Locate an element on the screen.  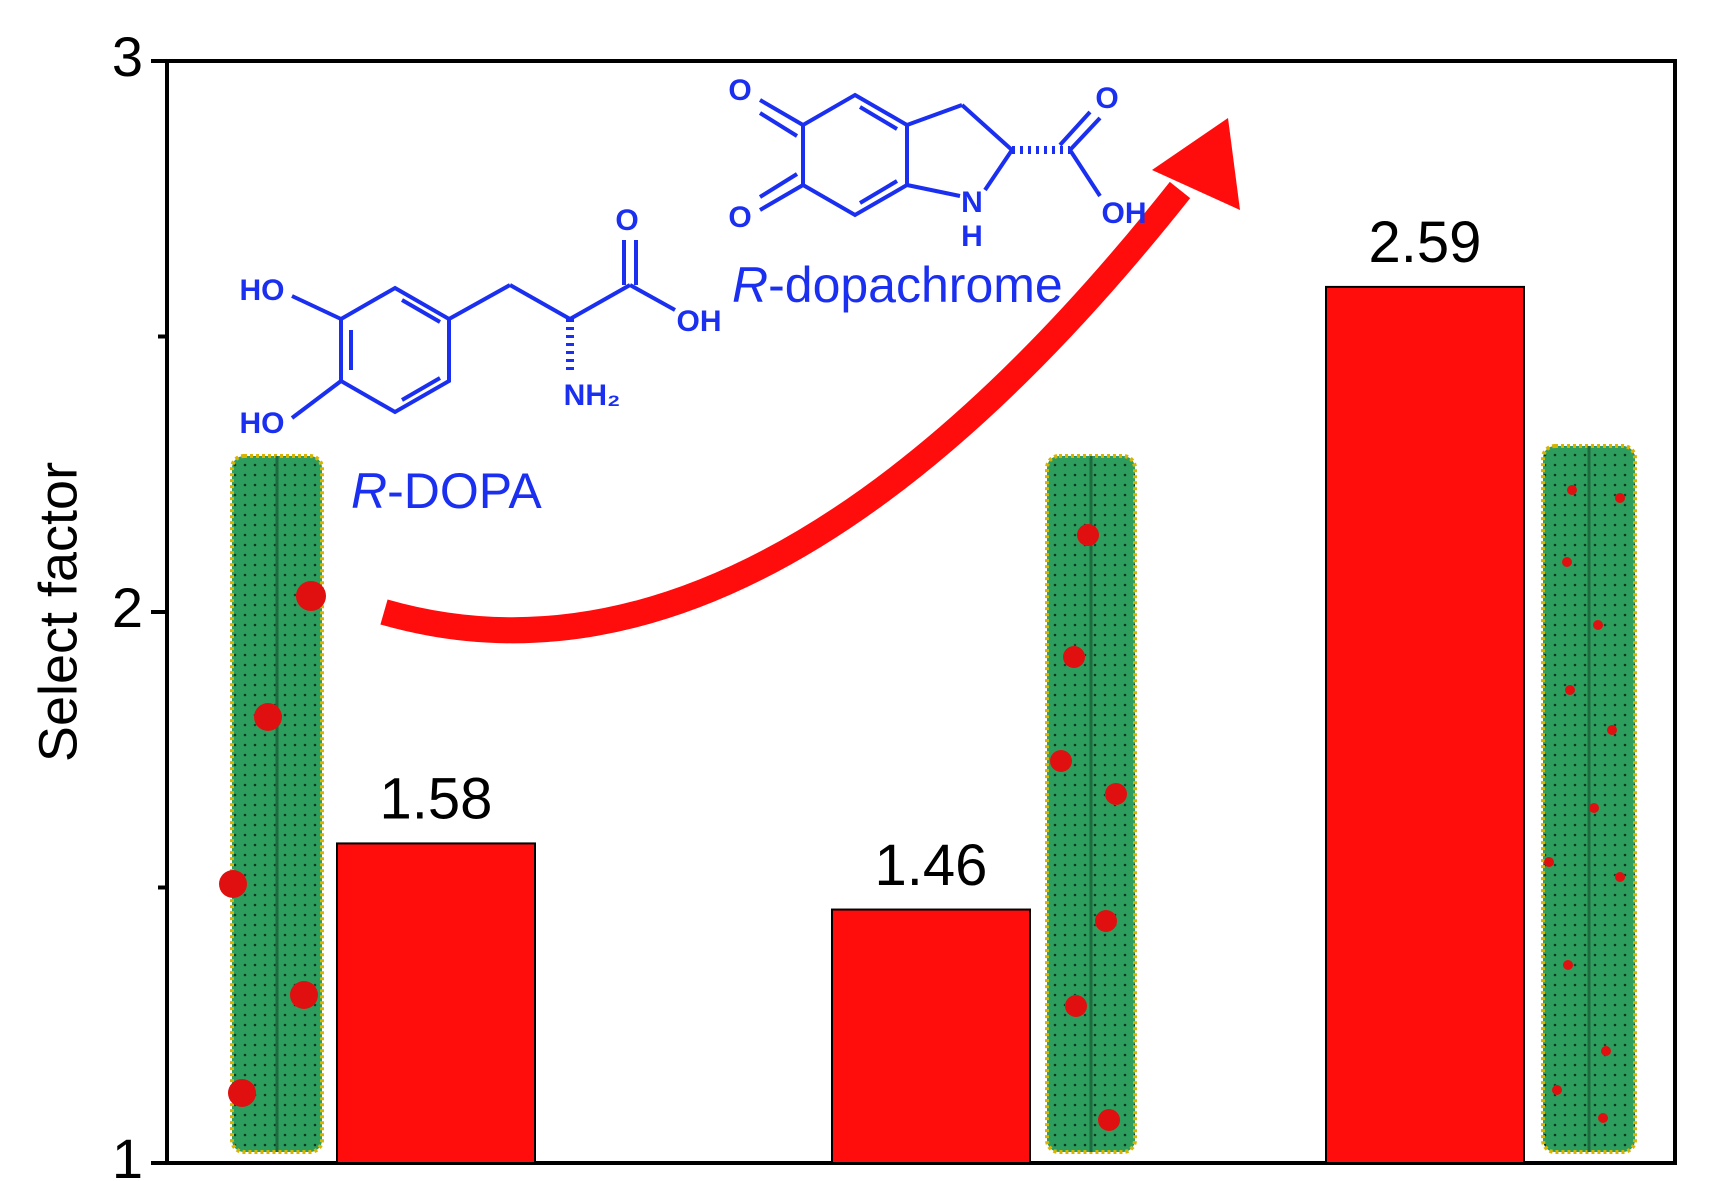
y-tick-label: 1 is located at coordinates (127, 1154).